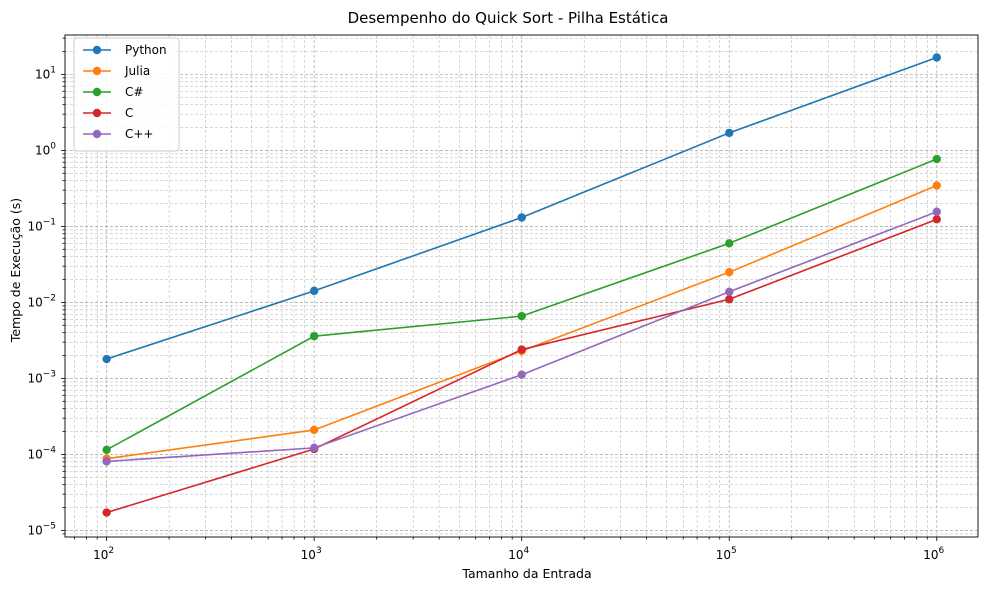  What do you see at coordinates (41, 529) in the screenshot?
I see `y-tick-label: 10⁻⁵` at bounding box center [41, 529].